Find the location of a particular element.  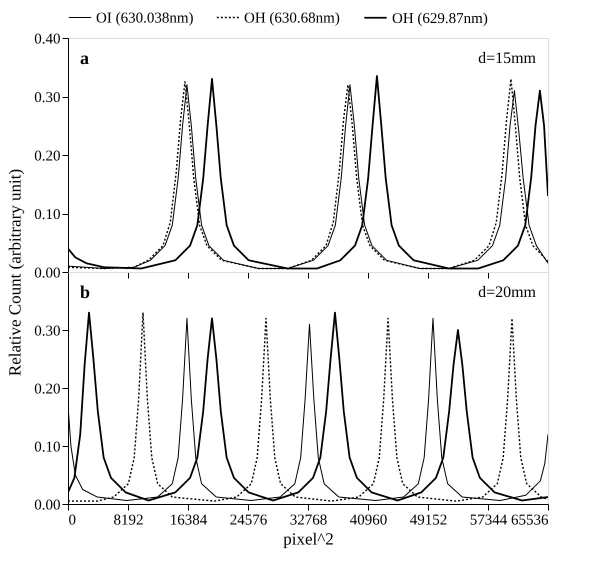

x-tick-label: 57344 is located at coordinates (489, 520).